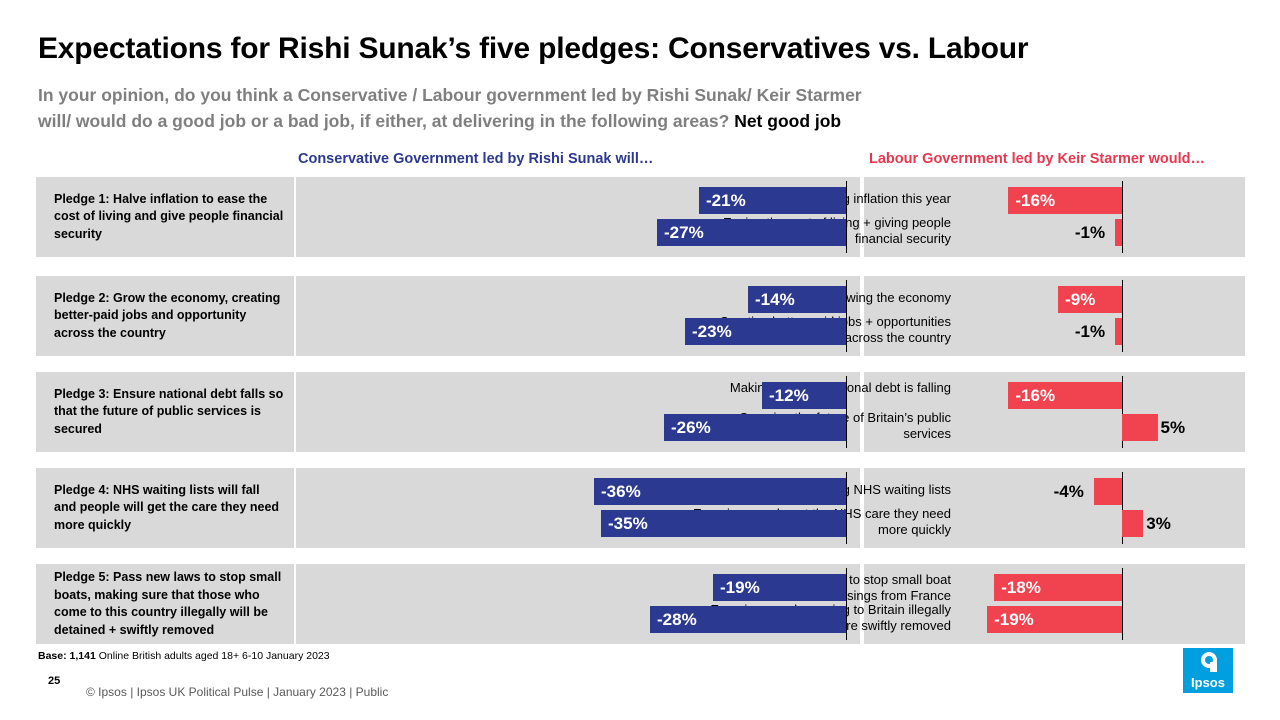 Image resolution: width=1280 pixels, height=720 pixels. Describe the element at coordinates (1209, 660) in the screenshot. I see `logo-mark-icon` at that location.